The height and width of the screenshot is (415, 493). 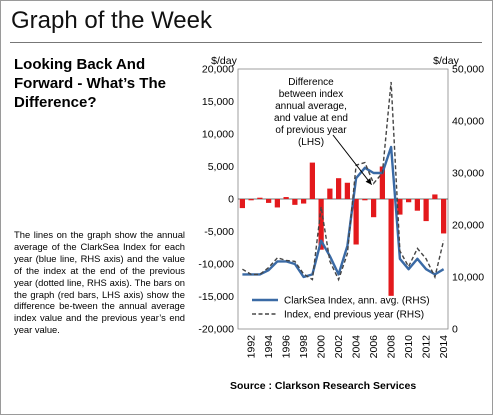 What do you see at coordinates (221, 167) in the screenshot?
I see `left-axis-tick-label: 5,000` at bounding box center [221, 167].